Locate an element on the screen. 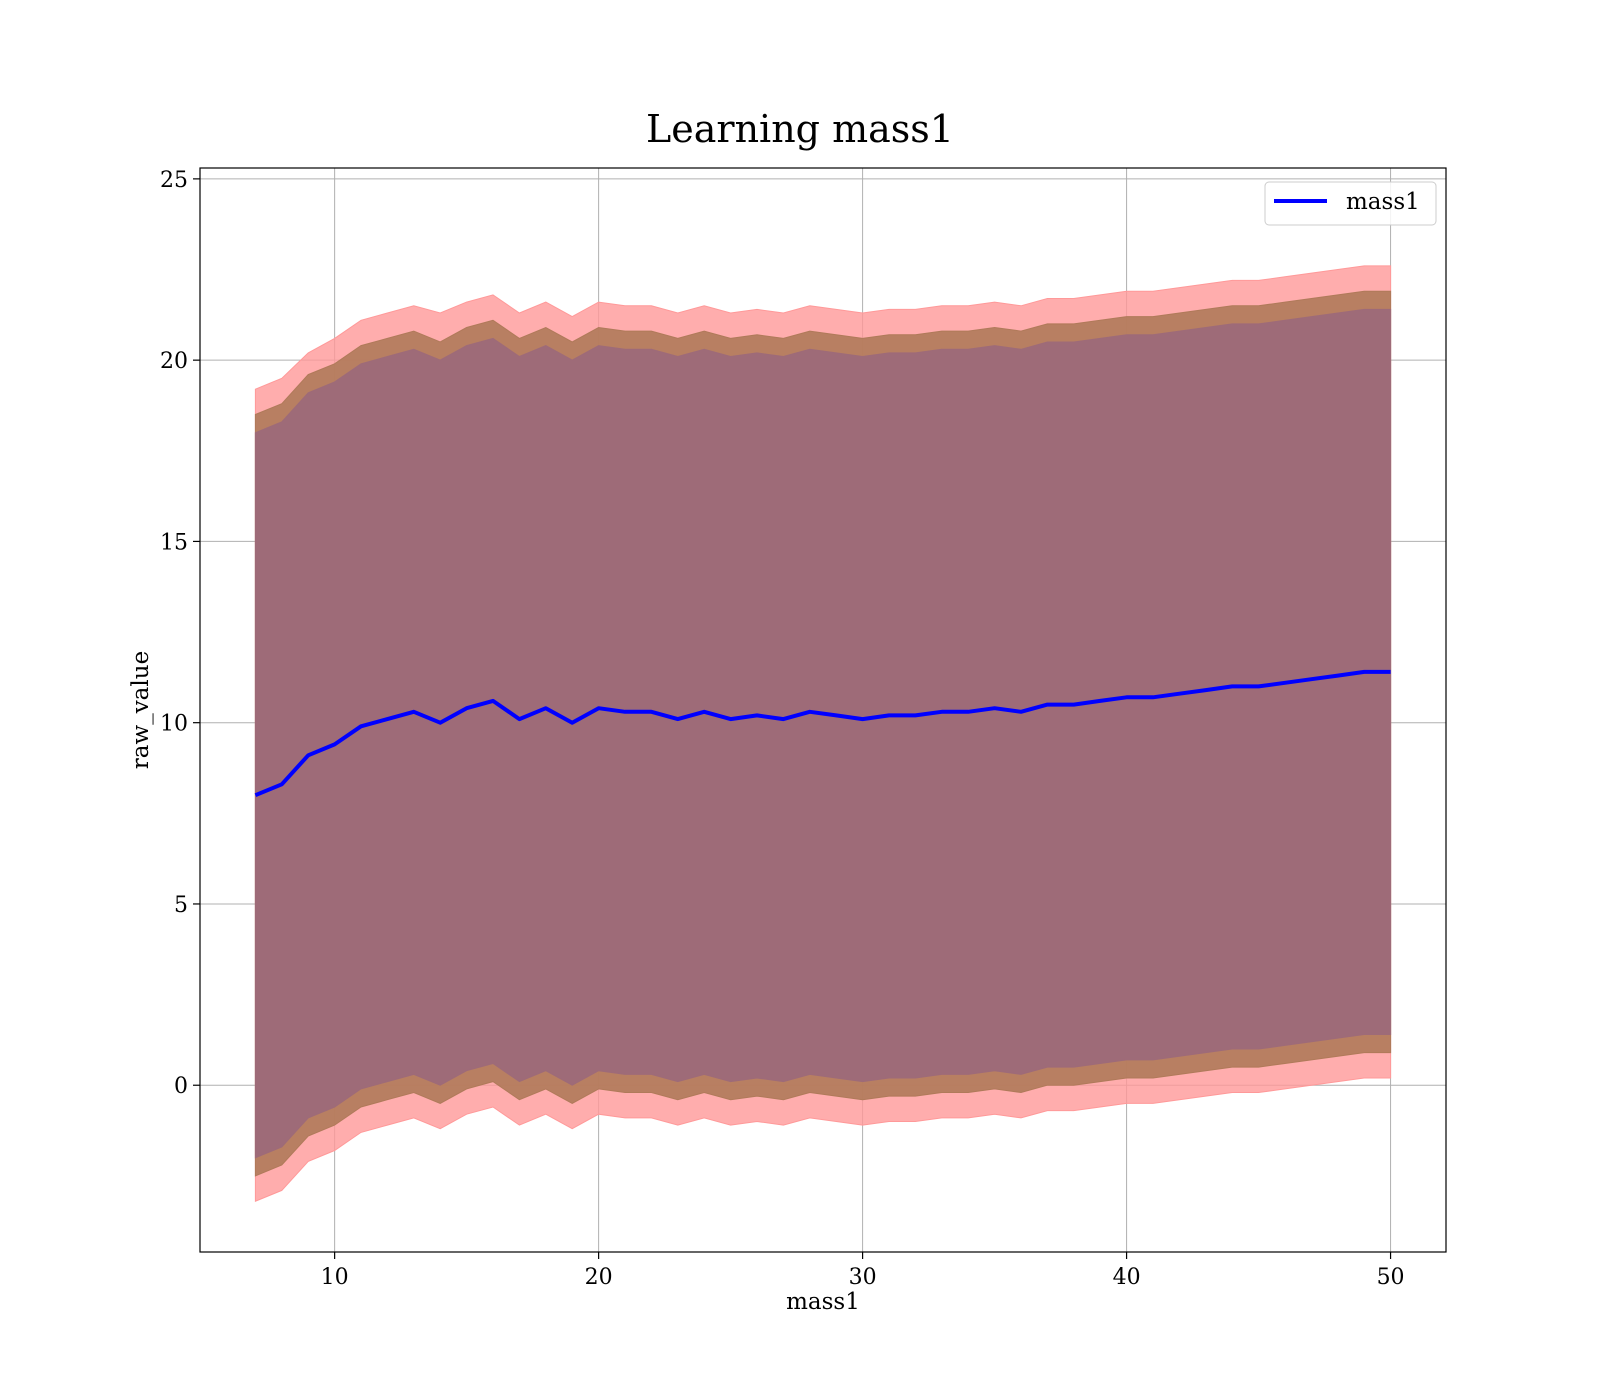 This screenshot has width=1600, height=1400. y-axis-label: raw_value is located at coordinates (141, 710).